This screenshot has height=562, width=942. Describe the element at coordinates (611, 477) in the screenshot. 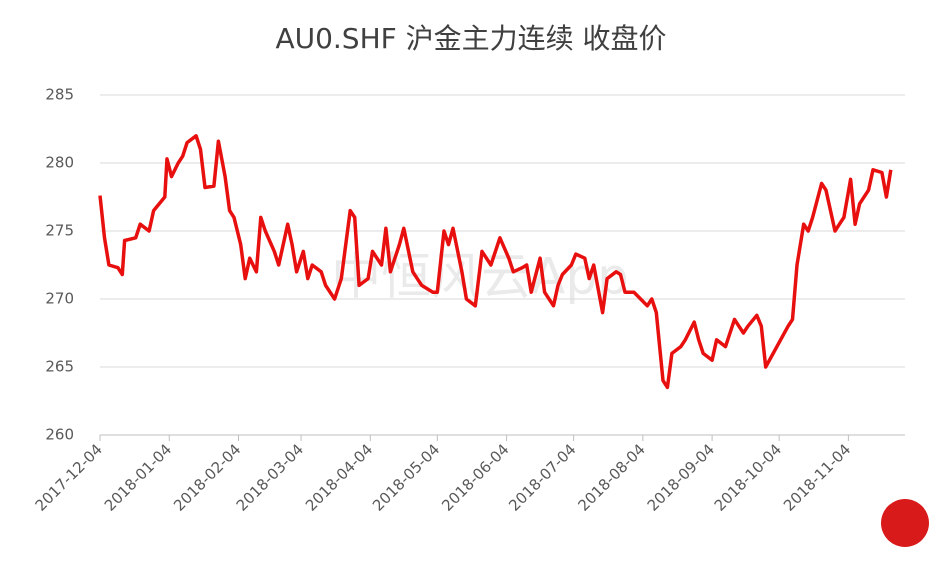

I see `x-tick-label: 2018-08-04` at that location.